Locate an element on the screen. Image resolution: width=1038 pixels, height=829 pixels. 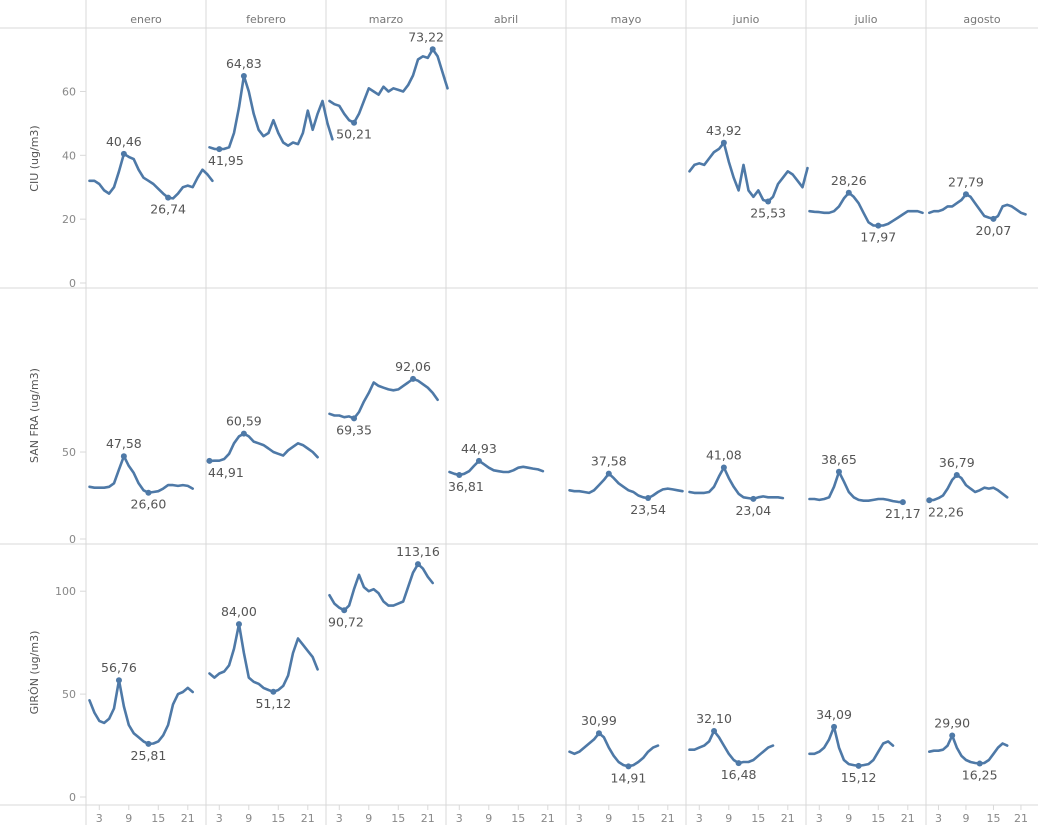
data-label: 23,04 is located at coordinates (753, 510).